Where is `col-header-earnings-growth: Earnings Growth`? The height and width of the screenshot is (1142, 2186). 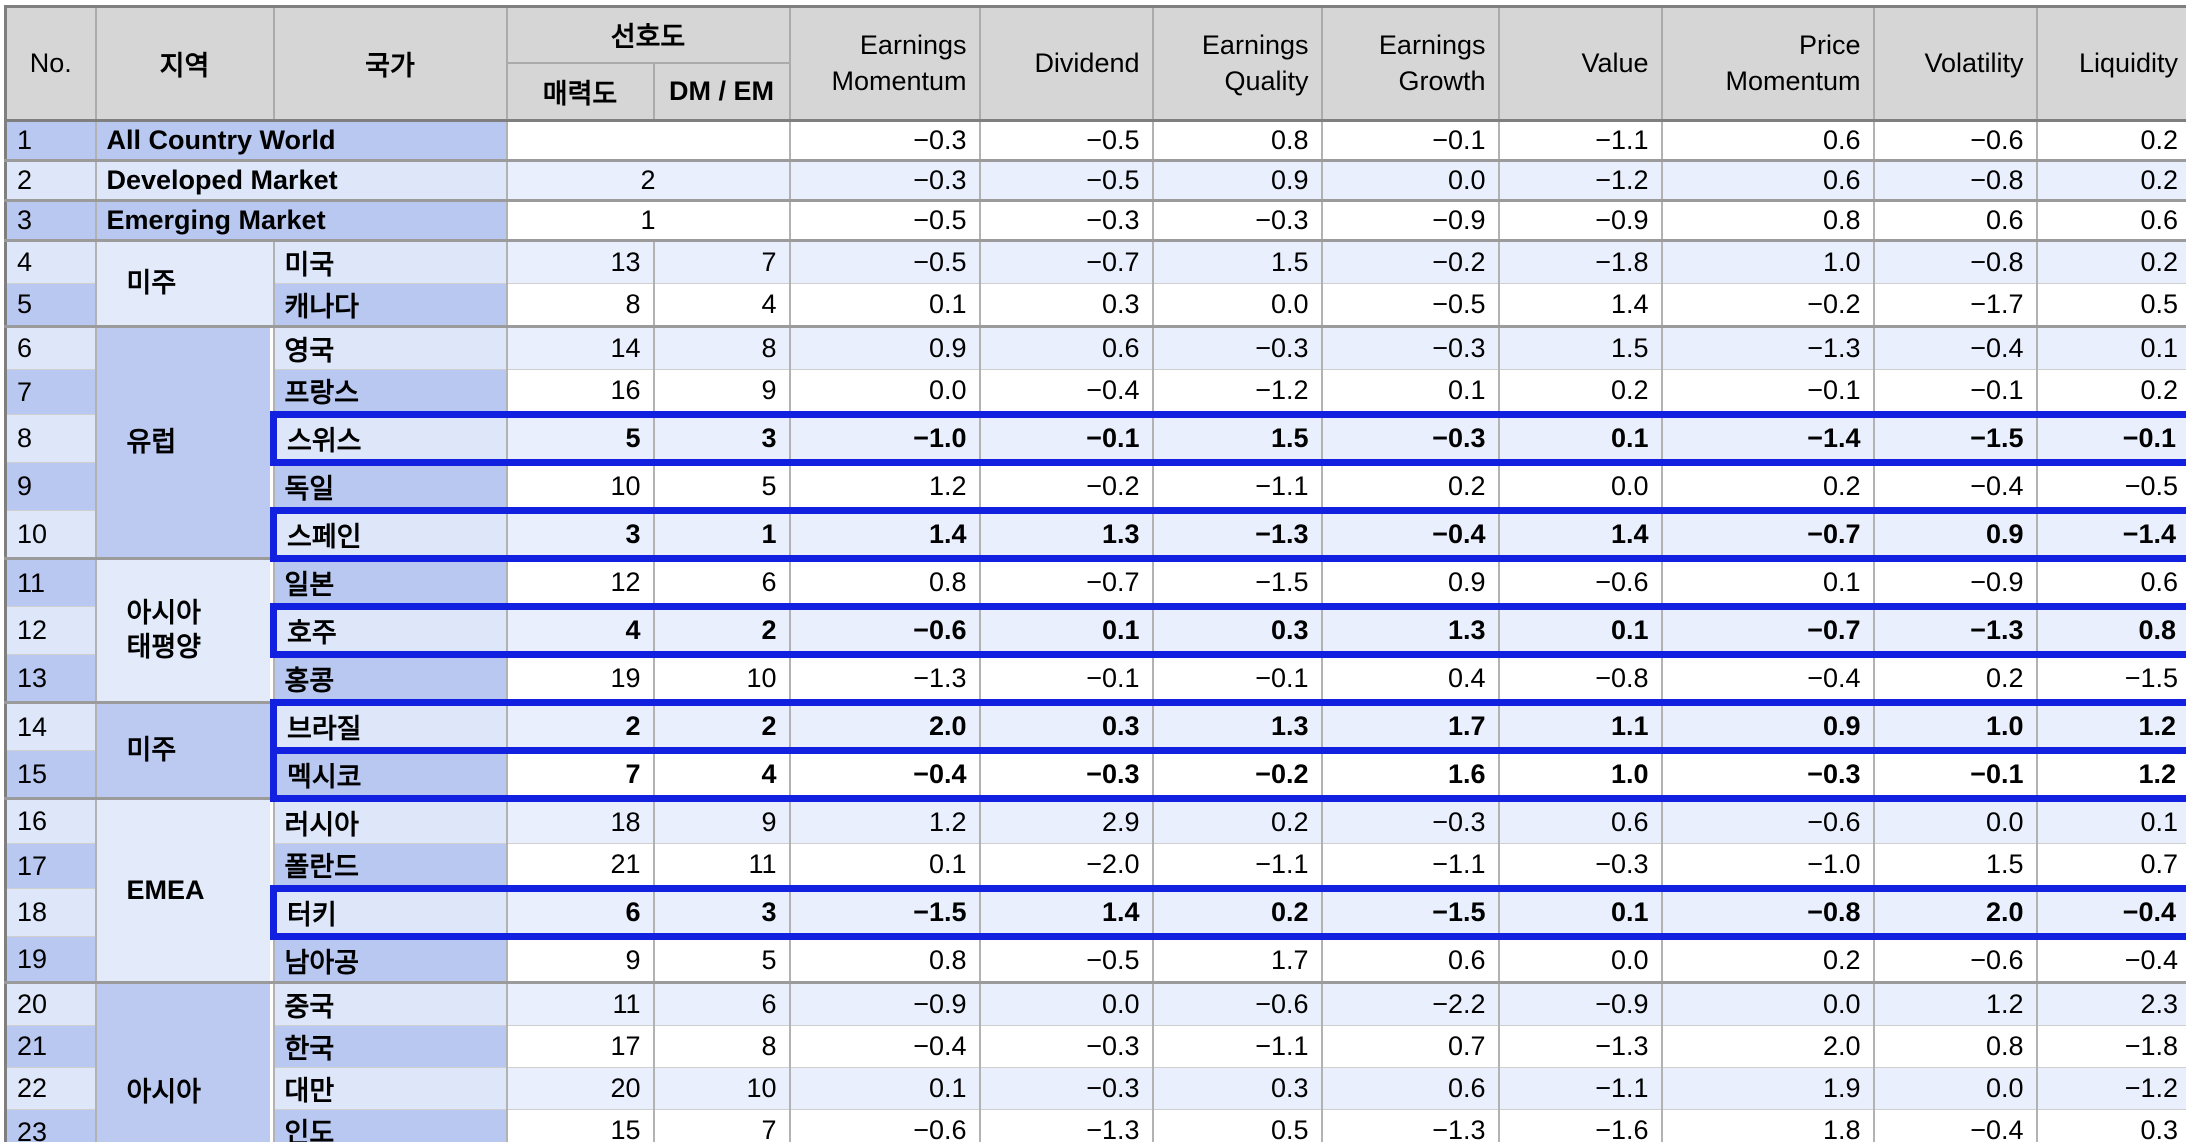 col-header-earnings-growth: Earnings Growth is located at coordinates (1410, 63).